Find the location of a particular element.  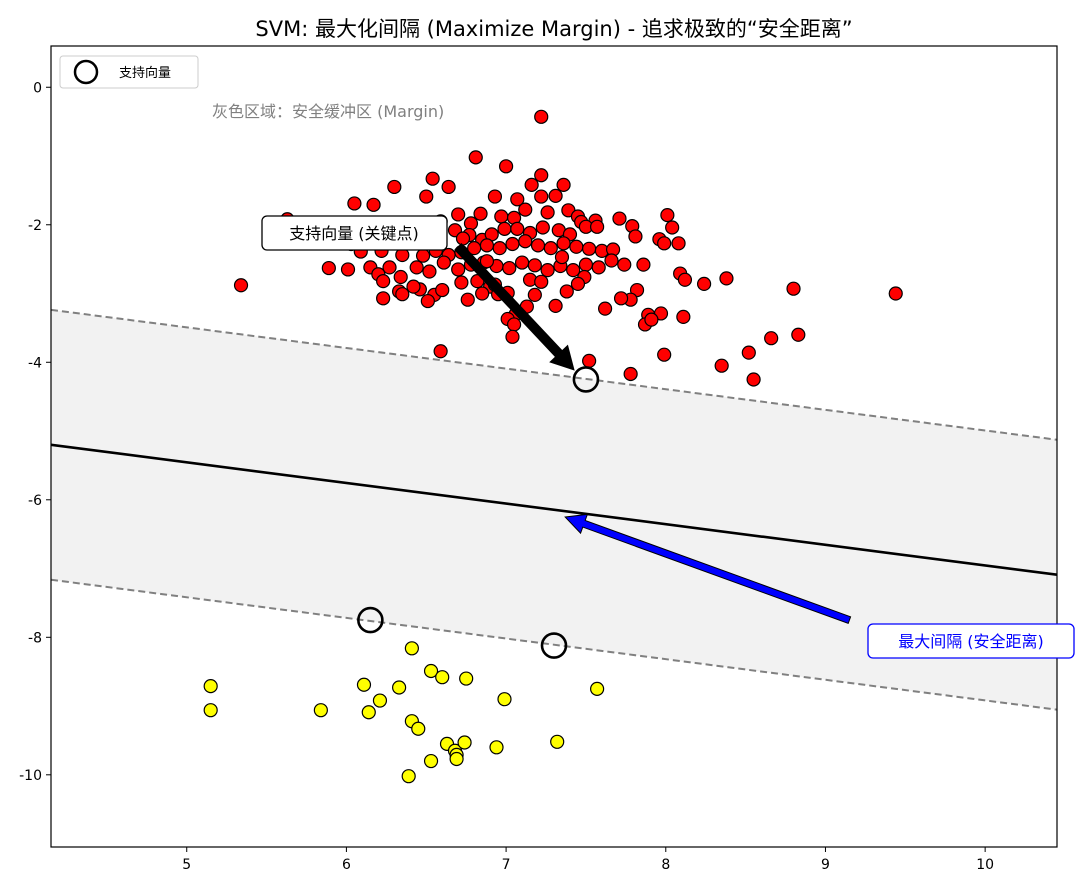

decision-boundary is located at coordinates (554, 510).